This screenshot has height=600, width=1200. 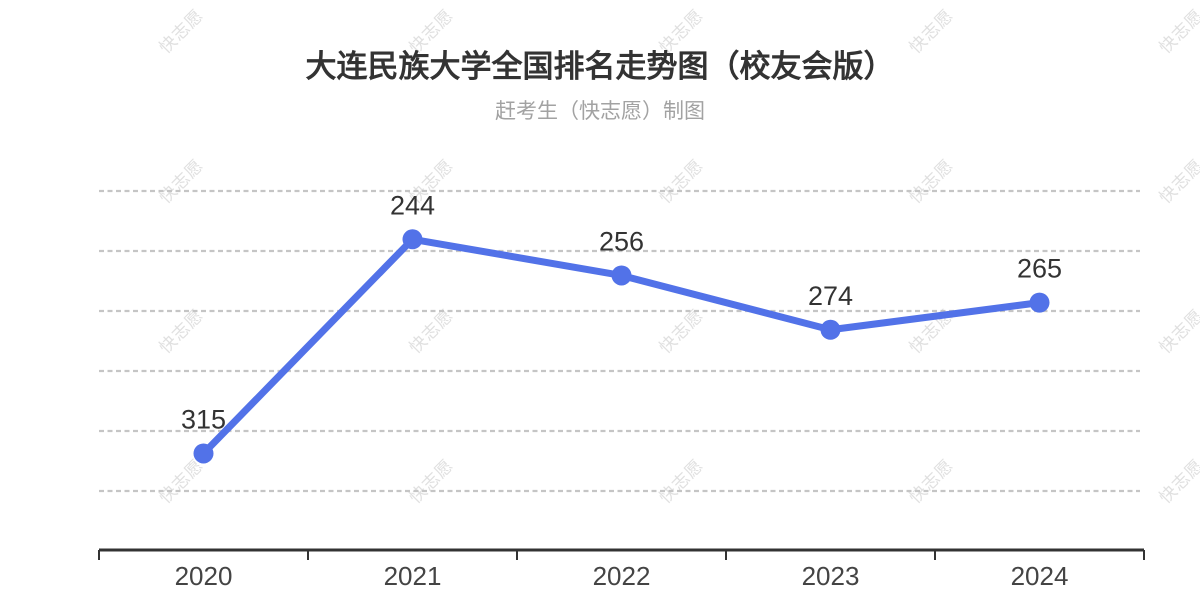 I want to click on chart-title: 大连民族大学全国排名走势图（校友会版）, so click(x=600, y=66).